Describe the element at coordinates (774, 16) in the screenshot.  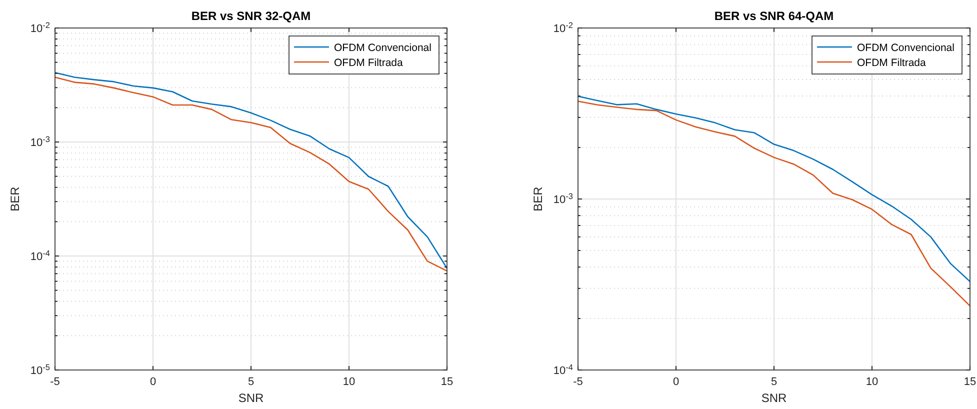
I see `chart-title: BER vs SNR 64-QAM` at that location.